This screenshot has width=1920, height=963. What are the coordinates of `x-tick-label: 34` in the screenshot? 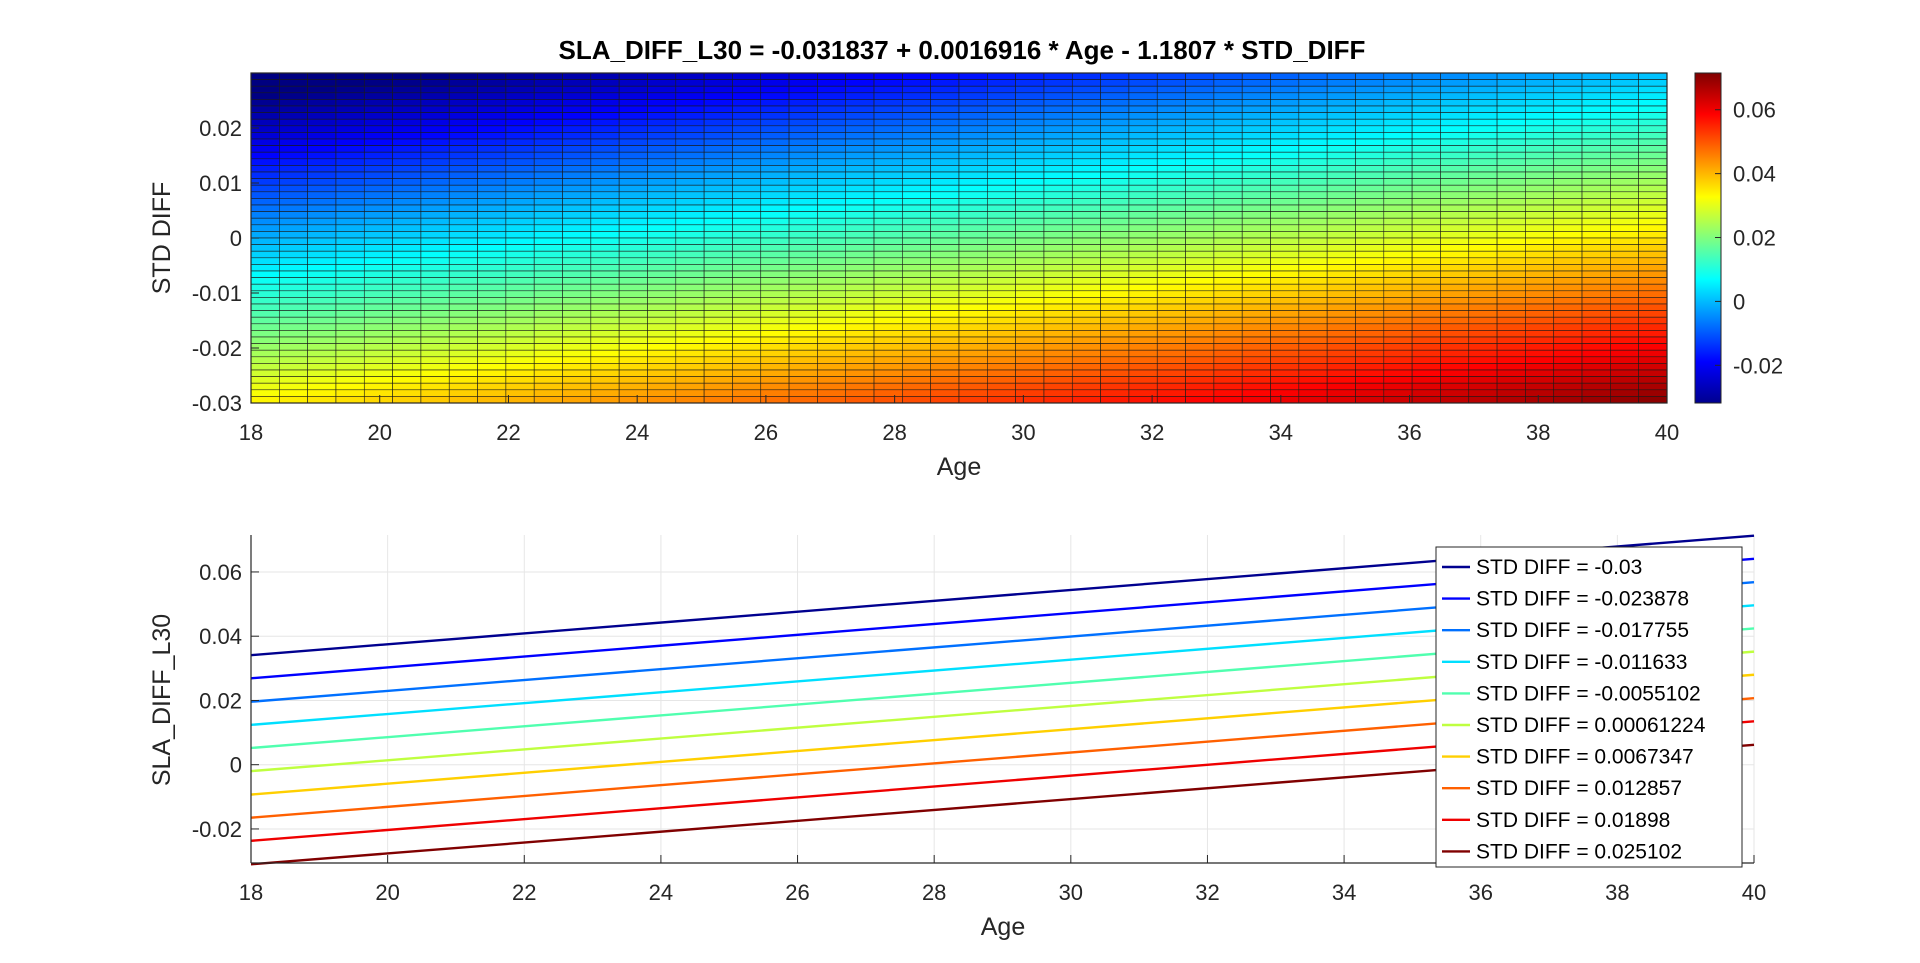 It's located at (1281, 432).